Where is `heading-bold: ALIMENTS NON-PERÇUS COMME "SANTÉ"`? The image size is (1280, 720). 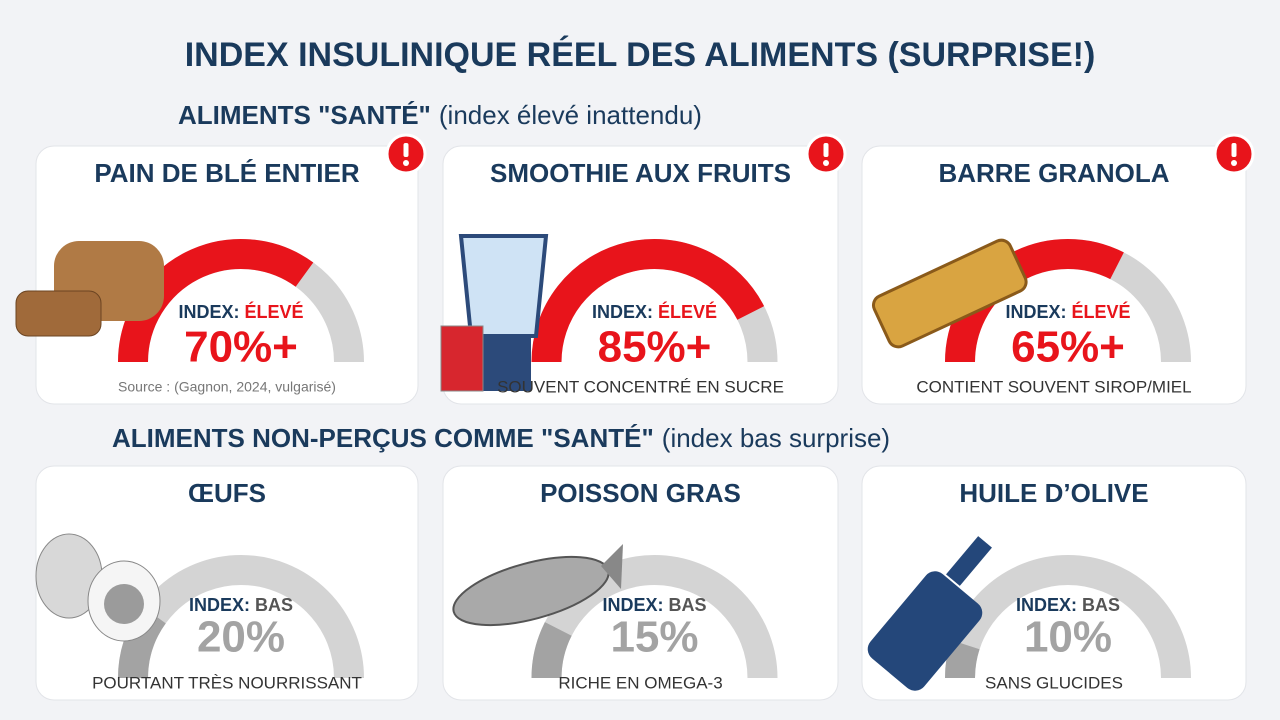 heading-bold: ALIMENTS NON-PERÇUS COMME "SANTÉ" is located at coordinates (383, 438).